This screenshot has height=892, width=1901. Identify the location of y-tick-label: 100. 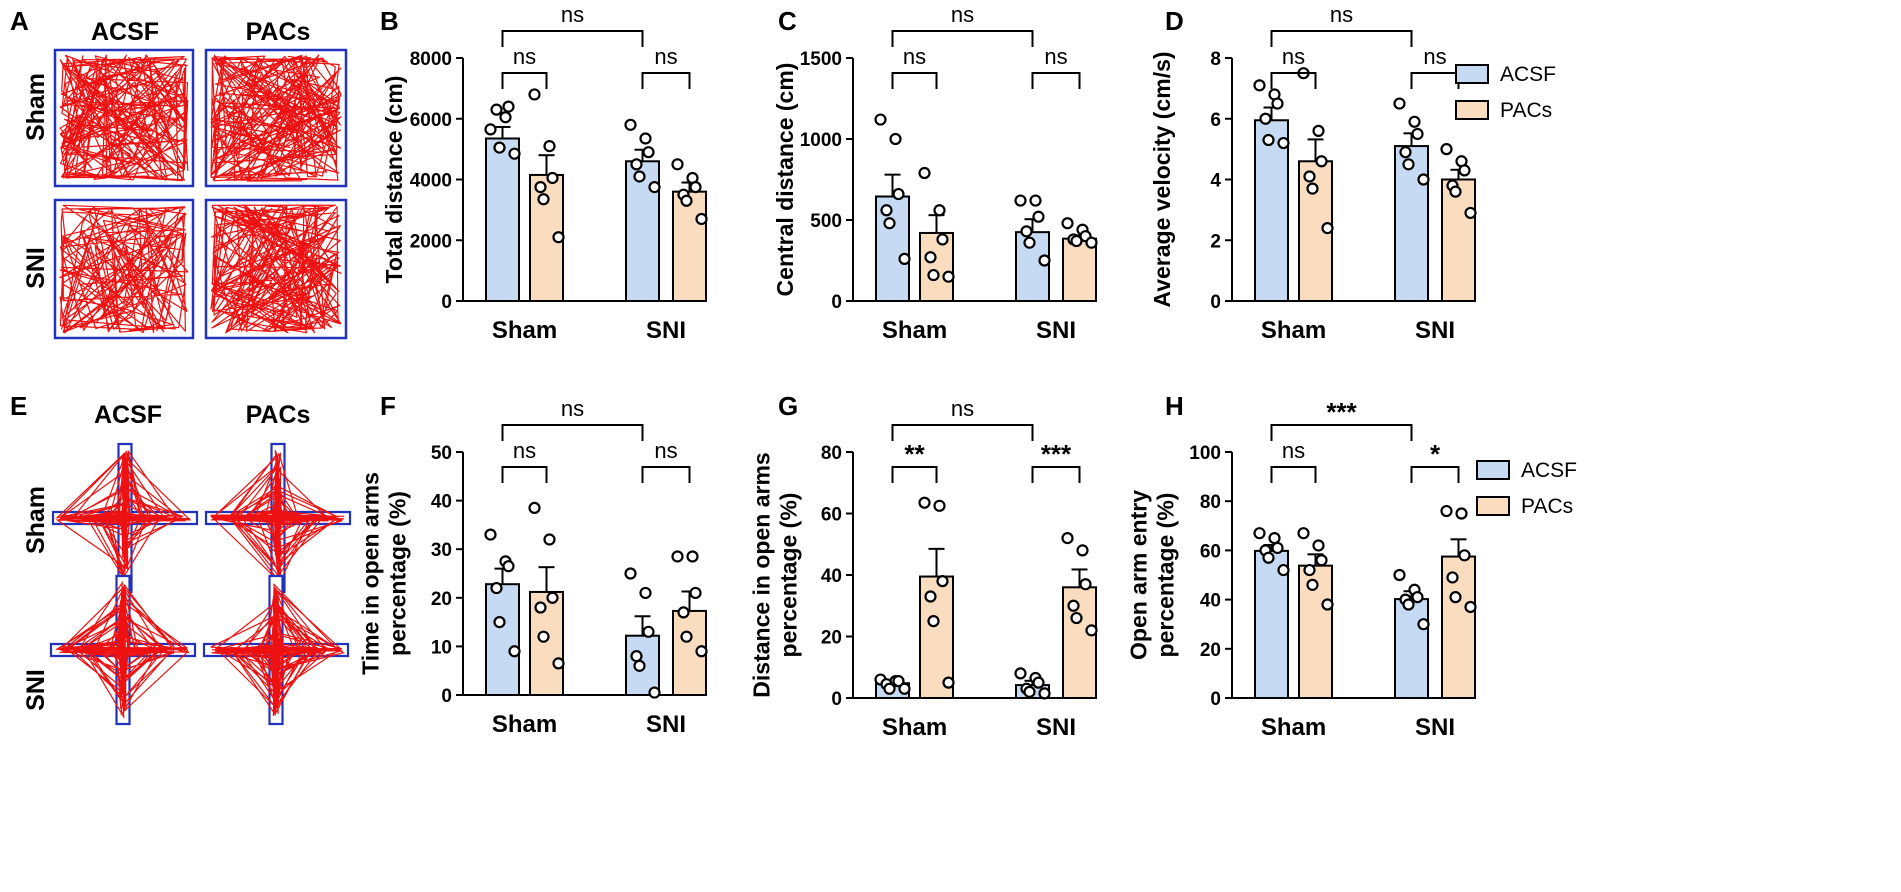
(1205, 453).